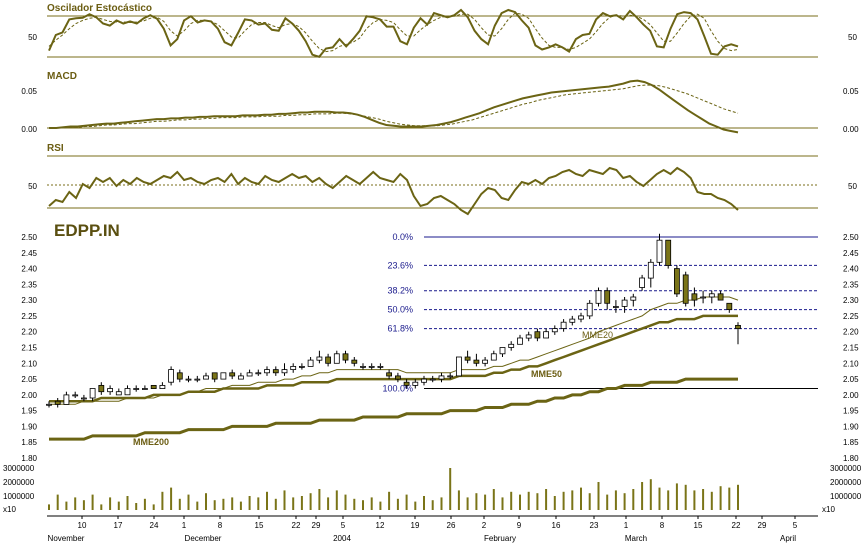 Image resolution: width=864 pixels, height=544 pixels. I want to click on price-left-tick-label: 2.30, so click(29, 300).